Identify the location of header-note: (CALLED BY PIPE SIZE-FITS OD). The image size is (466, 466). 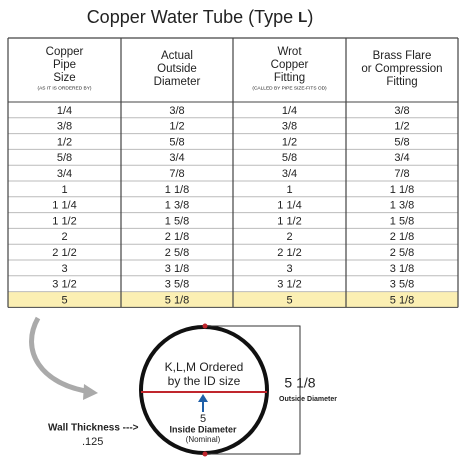
(289, 88).